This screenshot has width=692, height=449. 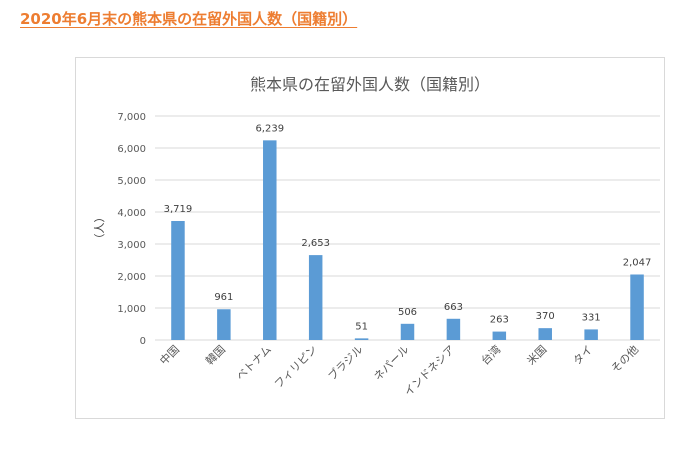 What do you see at coordinates (499, 320) in the screenshot?
I see `data-label: 263` at bounding box center [499, 320].